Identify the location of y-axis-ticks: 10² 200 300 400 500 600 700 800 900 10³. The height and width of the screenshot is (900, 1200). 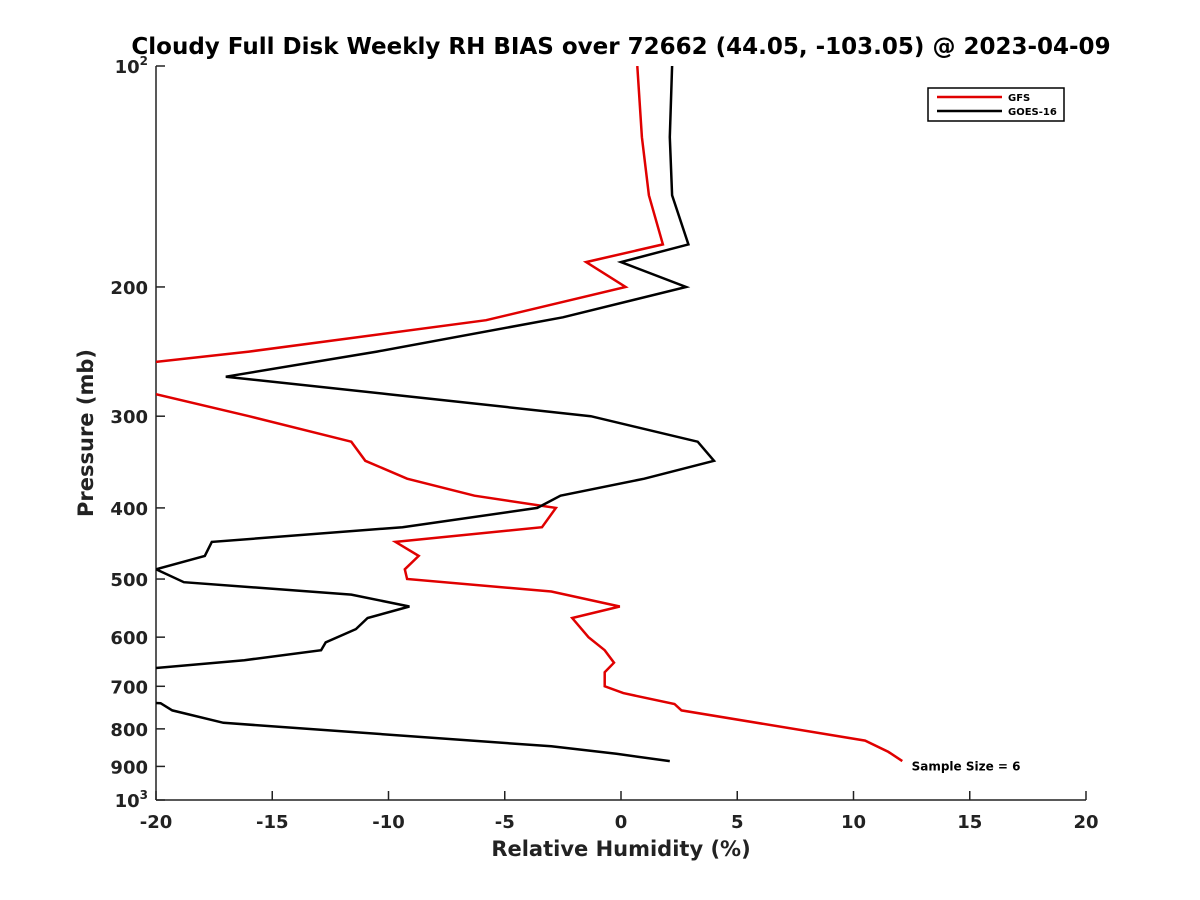
(137, 433).